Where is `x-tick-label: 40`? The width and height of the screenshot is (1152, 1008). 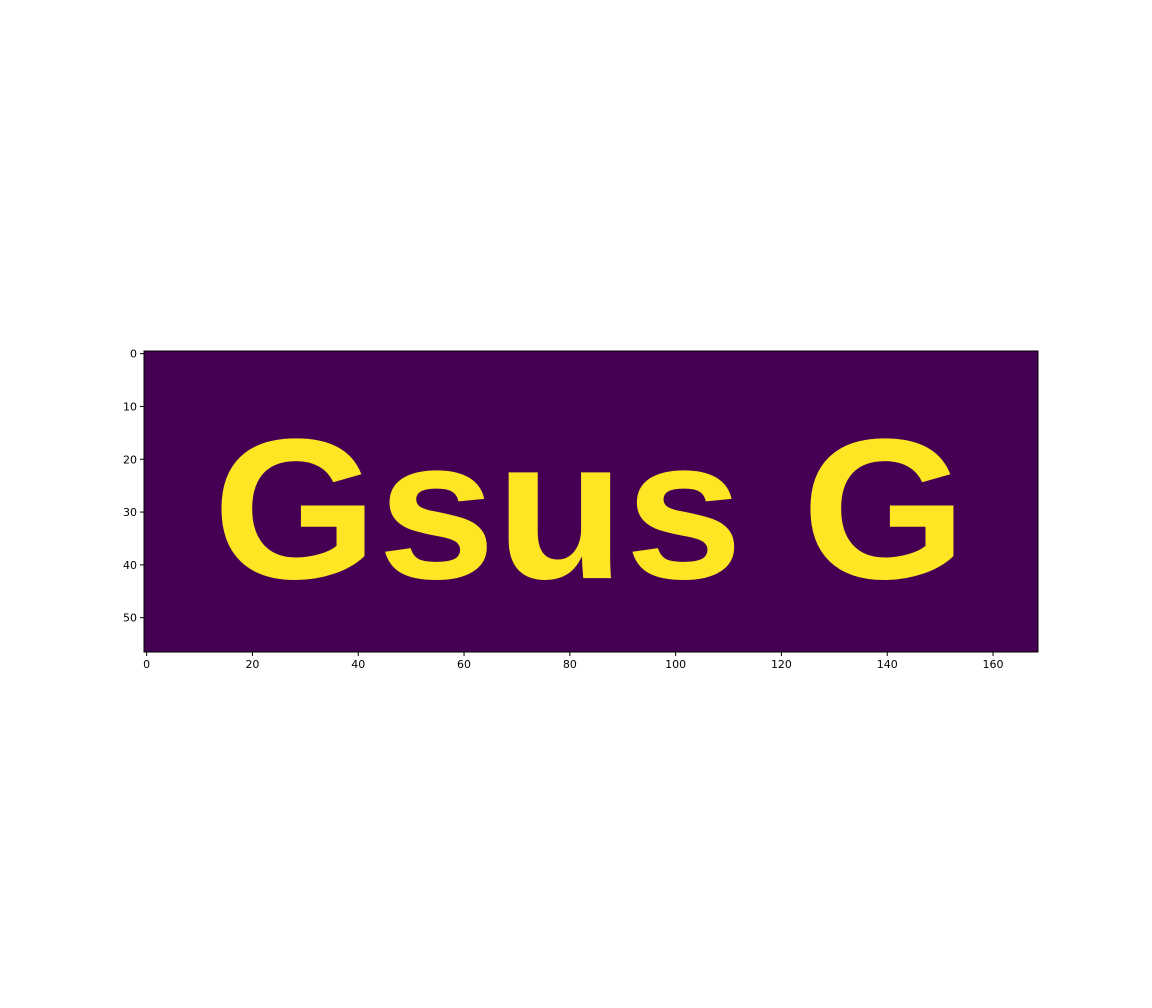 x-tick-label: 40 is located at coordinates (358, 664).